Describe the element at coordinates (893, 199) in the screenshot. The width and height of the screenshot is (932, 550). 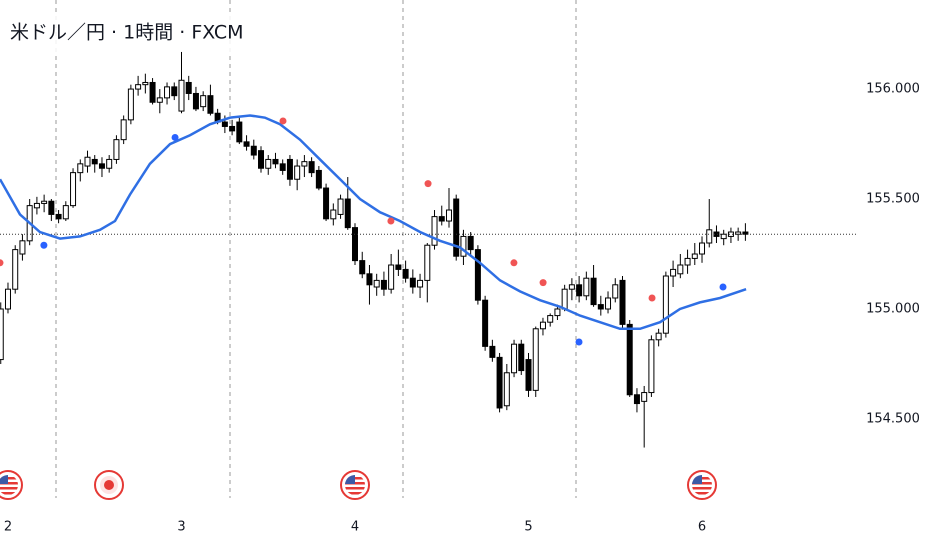
I see `y-tick-label: 155.500` at that location.